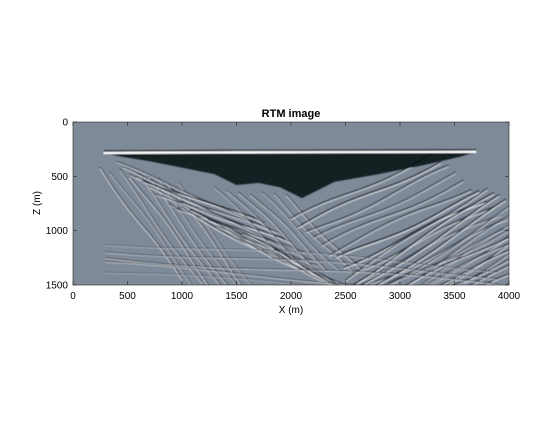  Describe the element at coordinates (291, 114) in the screenshot. I see `chart-title: RTM image` at that location.